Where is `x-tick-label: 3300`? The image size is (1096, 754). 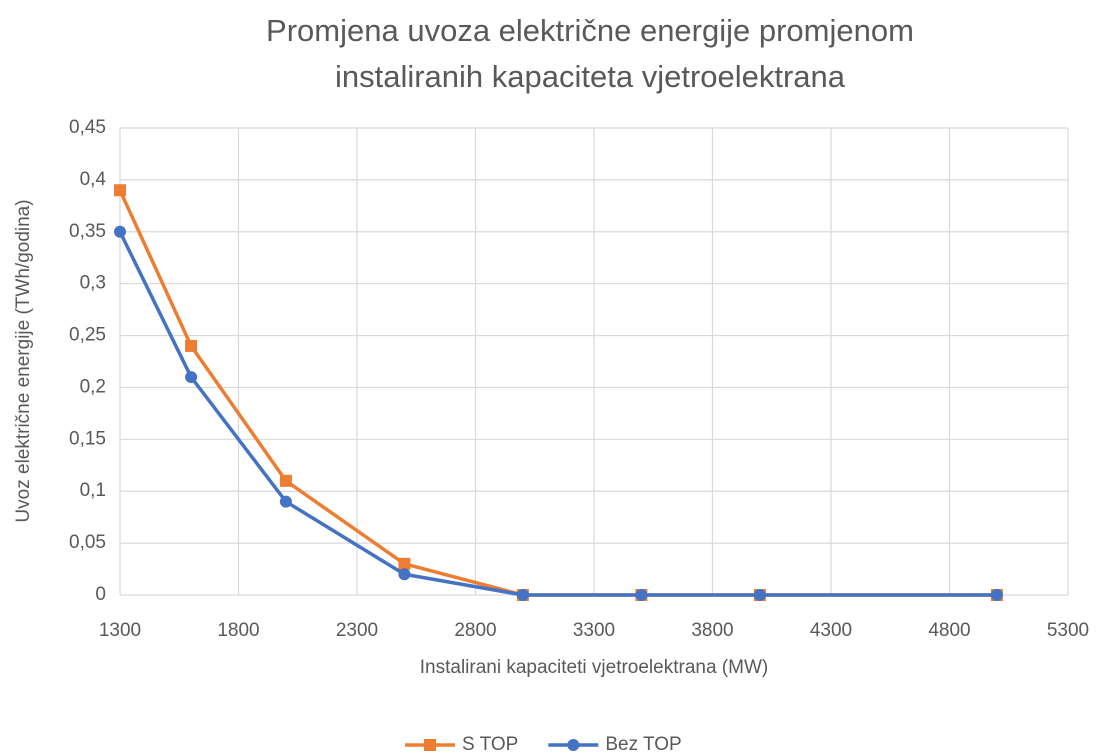
x-tick-label: 3300 is located at coordinates (594, 630).